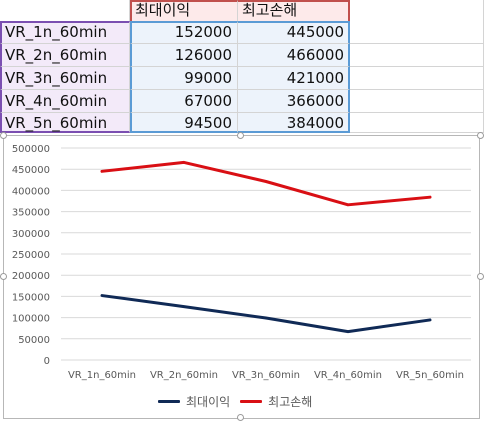 Image resolution: width=484 pixels, height=421 pixels. What do you see at coordinates (315, 123) in the screenshot?
I see `row-5-loss-value: 384000` at bounding box center [315, 123].